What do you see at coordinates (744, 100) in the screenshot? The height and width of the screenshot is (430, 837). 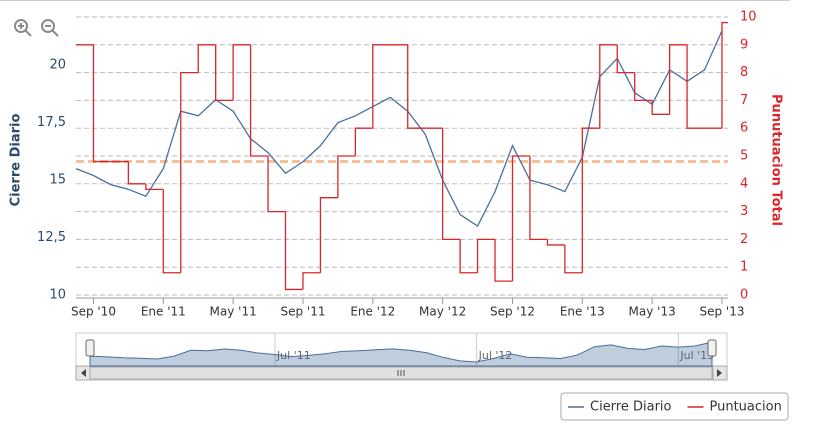 I see `y2-tick-label: 7` at bounding box center [744, 100].